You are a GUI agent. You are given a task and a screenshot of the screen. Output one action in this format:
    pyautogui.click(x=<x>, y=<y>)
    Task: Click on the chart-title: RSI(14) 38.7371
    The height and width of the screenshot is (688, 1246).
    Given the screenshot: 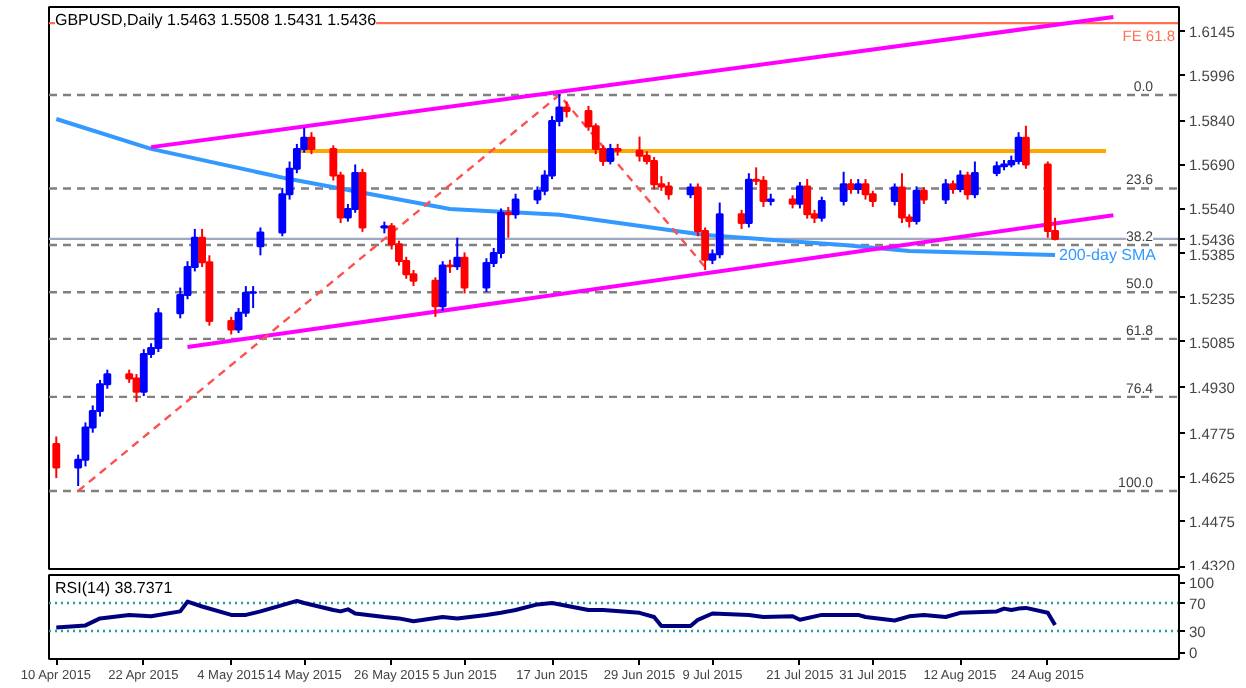 What is the action you would take?
    pyautogui.click(x=114, y=588)
    